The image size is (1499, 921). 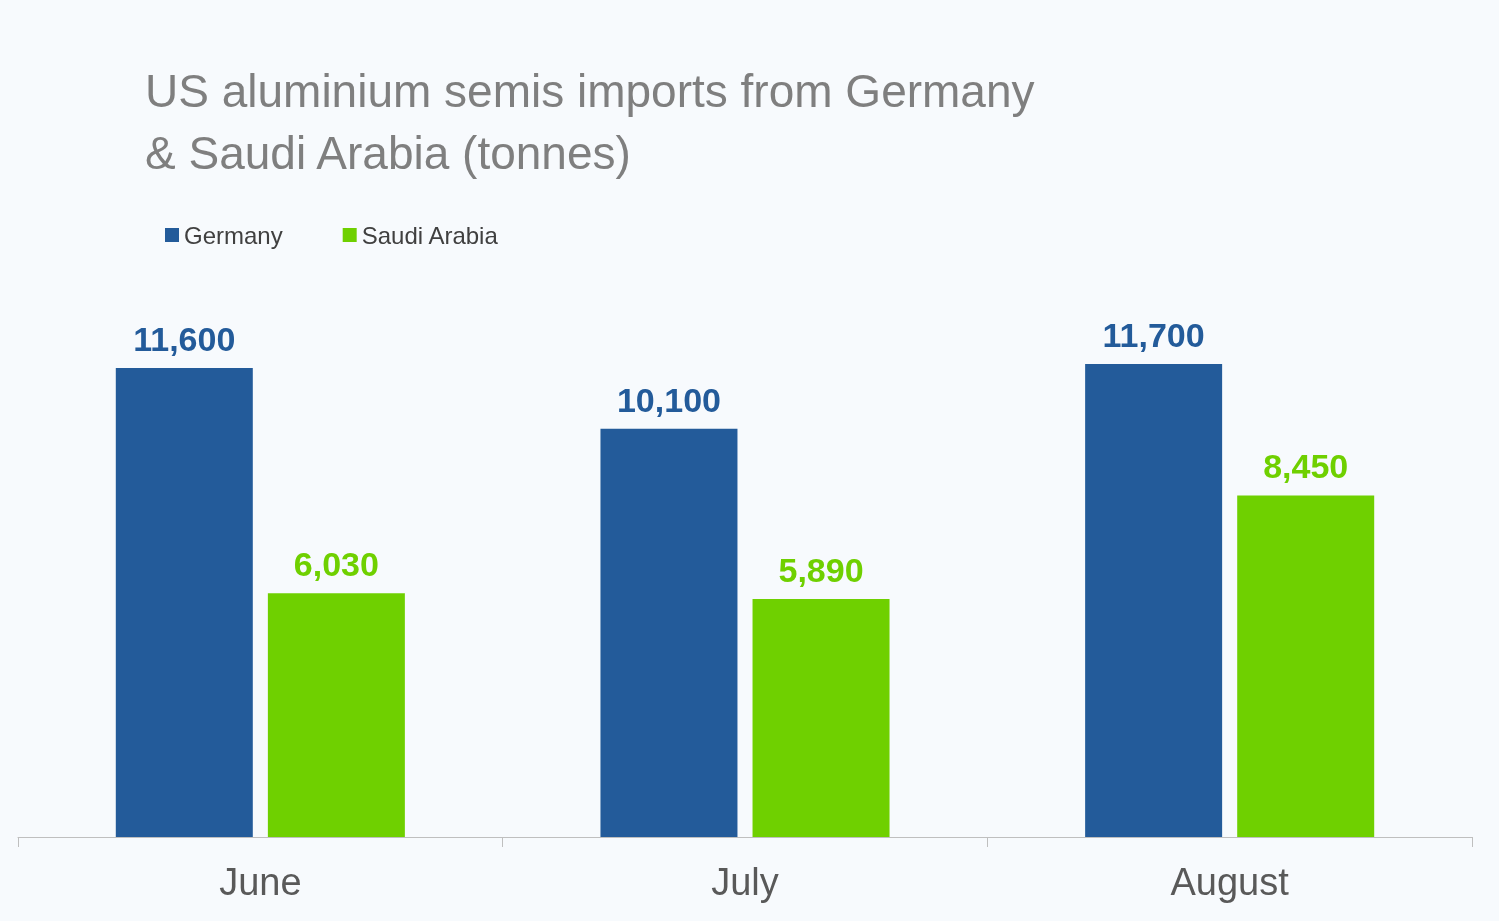 I want to click on data-label: 11,600, so click(x=184, y=339).